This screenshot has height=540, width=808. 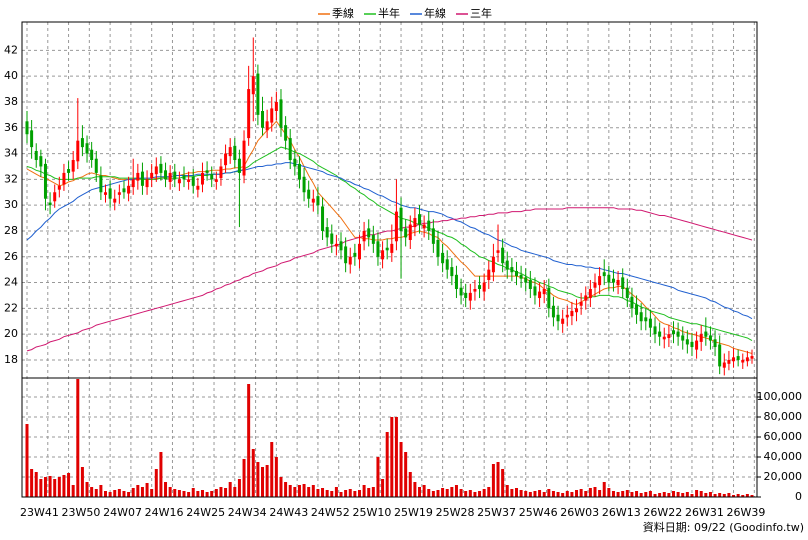 I want to click on legend-label: 年線, so click(x=435, y=13).